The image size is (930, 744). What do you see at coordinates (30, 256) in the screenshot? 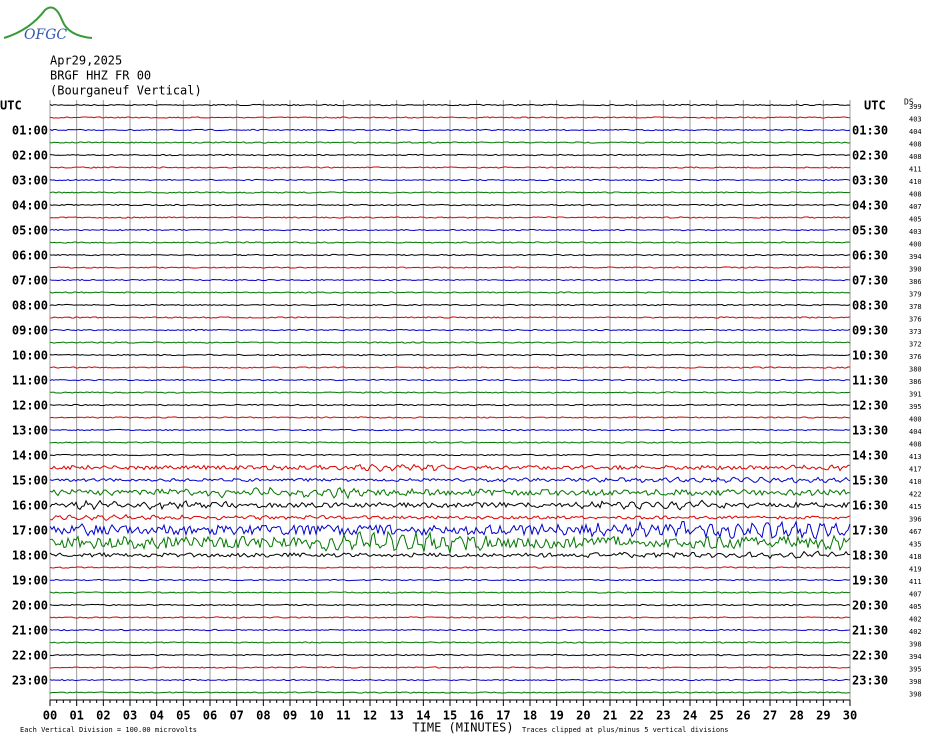
I see `left-label: 06:00` at bounding box center [30, 256].